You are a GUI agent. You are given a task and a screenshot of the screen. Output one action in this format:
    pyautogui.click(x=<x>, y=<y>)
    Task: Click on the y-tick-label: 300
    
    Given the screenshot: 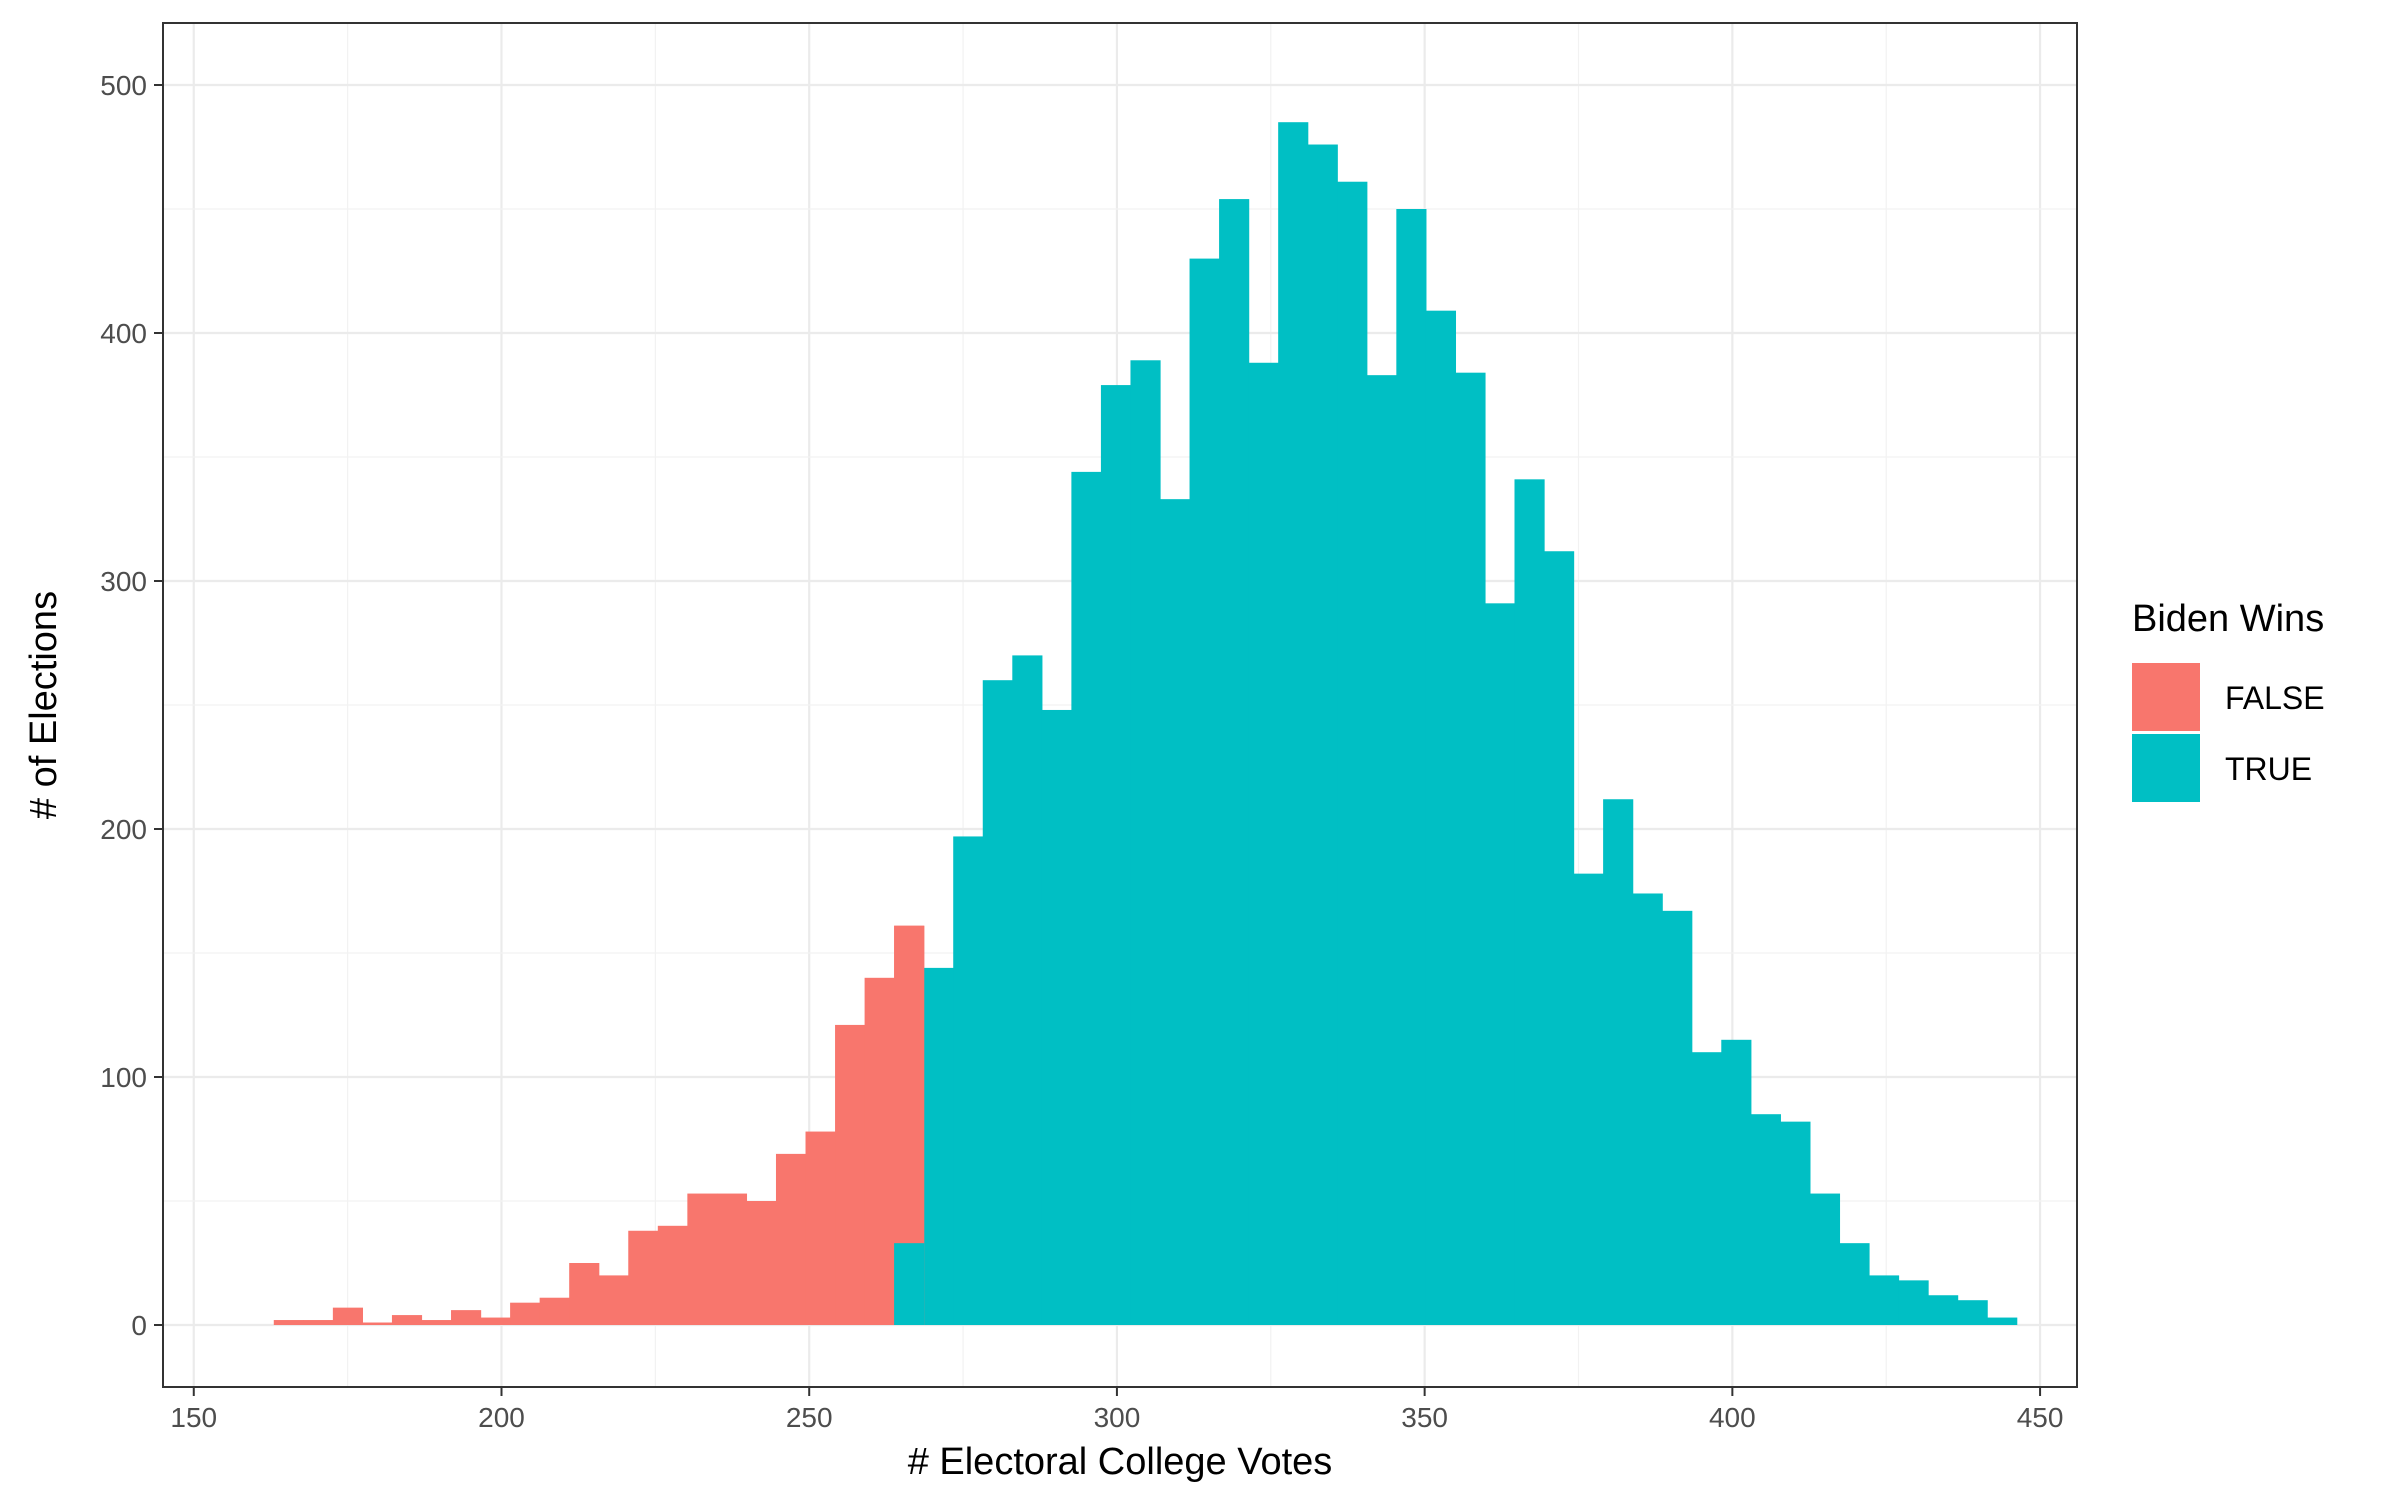 What is the action you would take?
    pyautogui.click(x=123, y=581)
    